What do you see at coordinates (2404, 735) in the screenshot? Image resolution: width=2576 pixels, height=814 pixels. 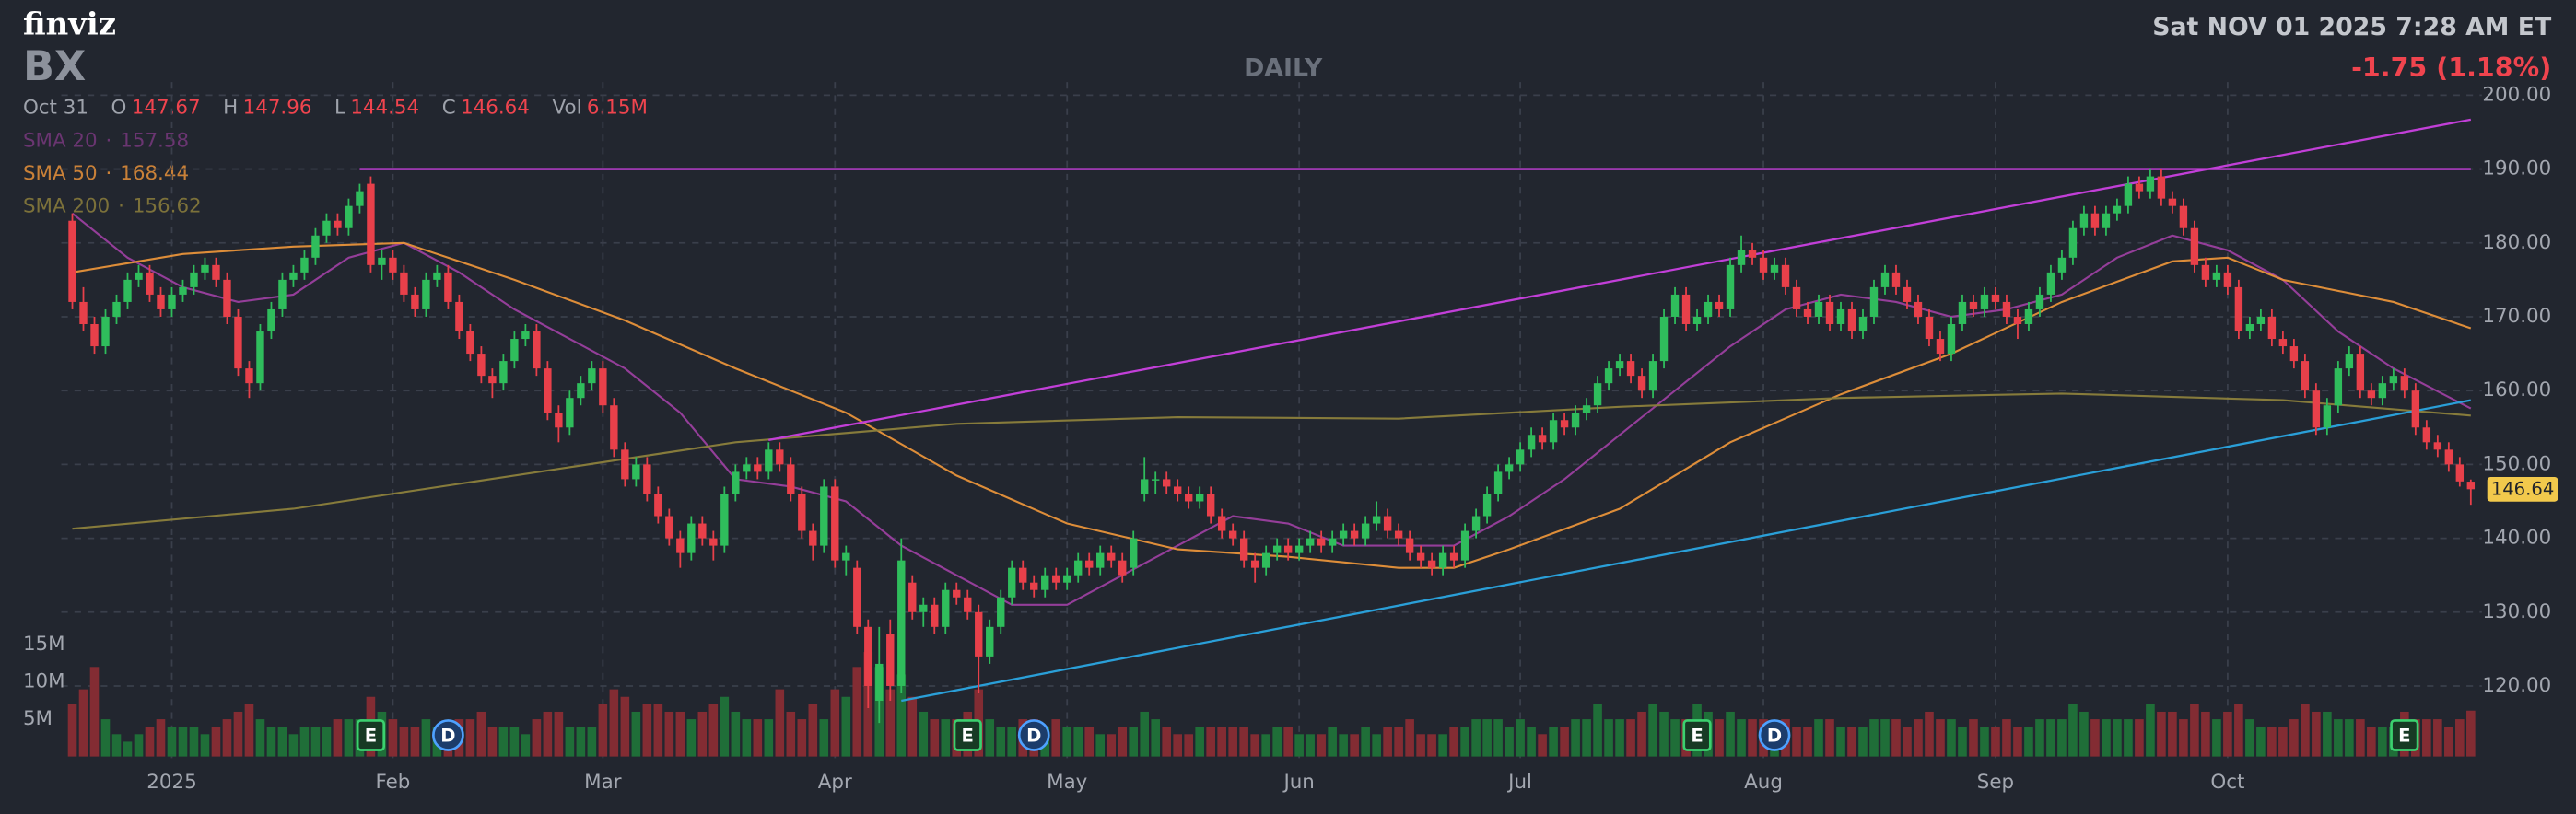 I see `earnings-marker` at bounding box center [2404, 735].